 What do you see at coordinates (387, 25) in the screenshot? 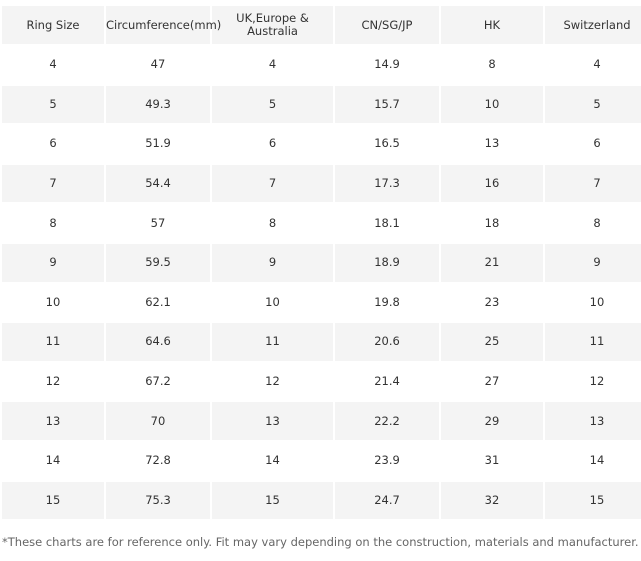
I see `header-cell: CN/SG/JP` at bounding box center [387, 25].